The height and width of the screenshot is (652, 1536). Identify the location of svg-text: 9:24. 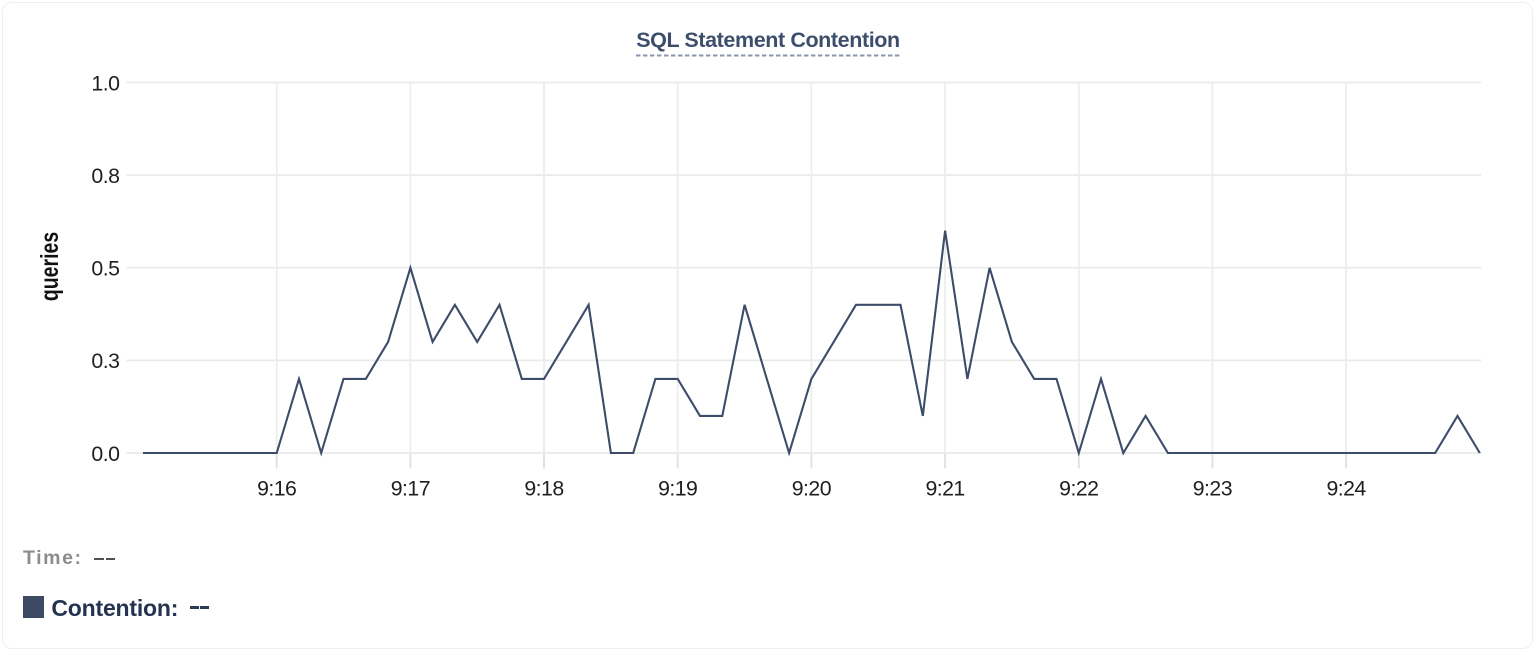
(1346, 489).